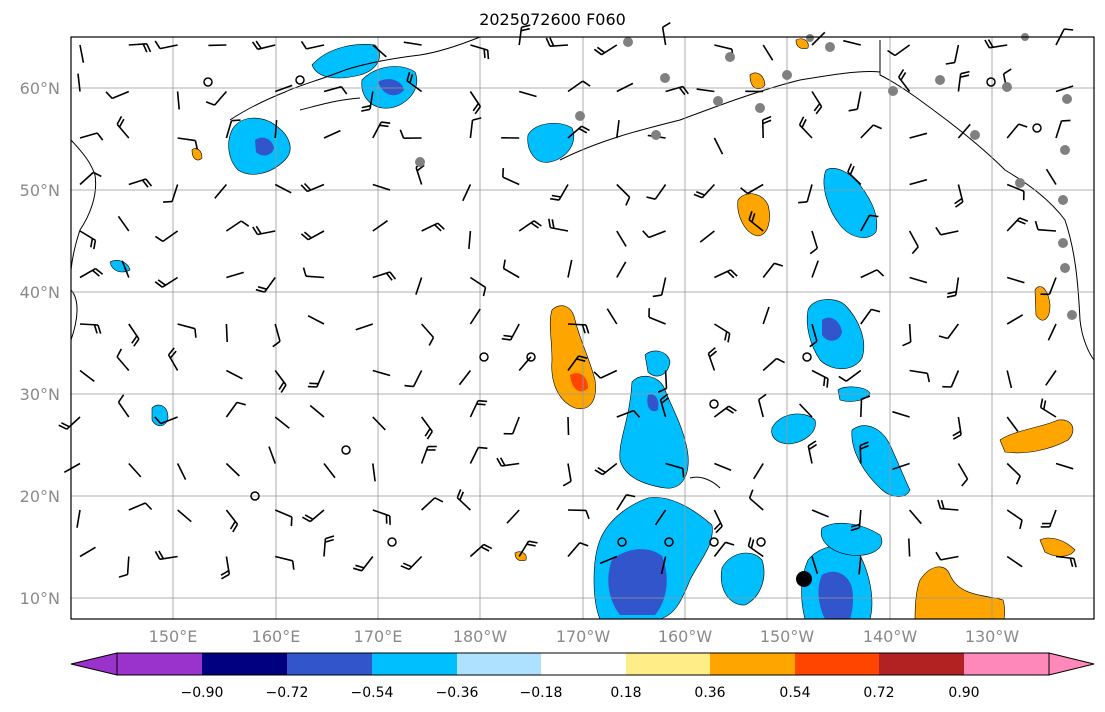 This screenshot has height=712, width=1105. What do you see at coordinates (372, 693) in the screenshot?
I see `colorbar-tick-label: −0.54` at bounding box center [372, 693].